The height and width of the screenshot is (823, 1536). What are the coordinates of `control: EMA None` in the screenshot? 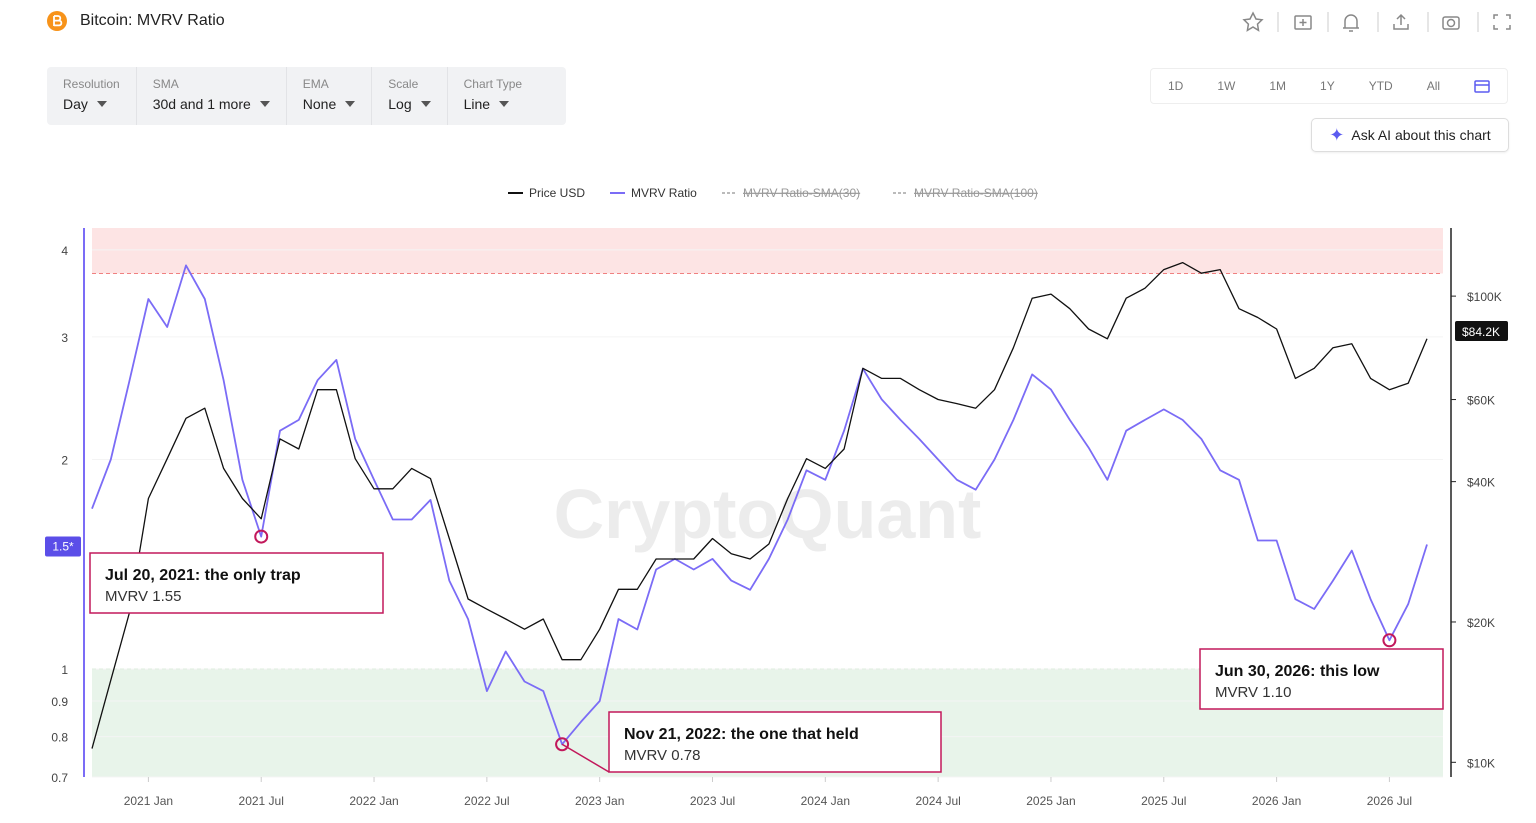 It's located at (330, 96).